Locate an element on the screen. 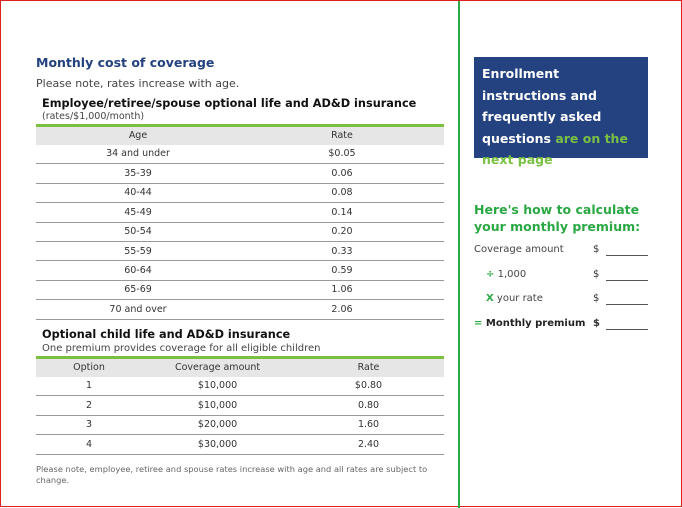 The image size is (682, 508). page-title: Monthly cost of coverage is located at coordinates (125, 62).